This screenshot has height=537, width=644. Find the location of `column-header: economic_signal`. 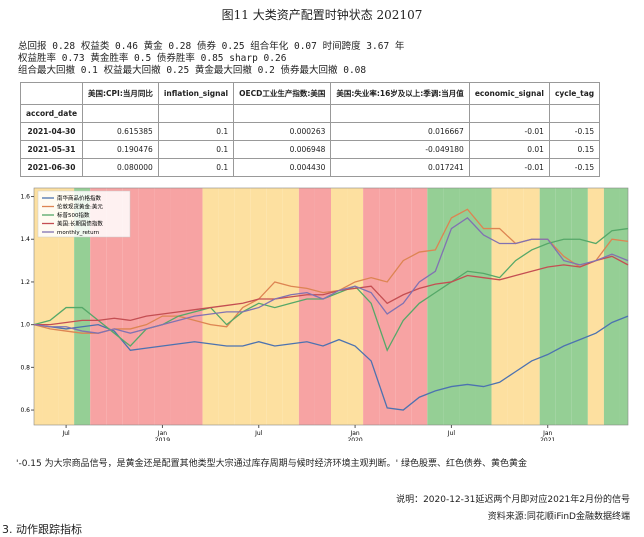

column-header: economic_signal is located at coordinates (509, 93).